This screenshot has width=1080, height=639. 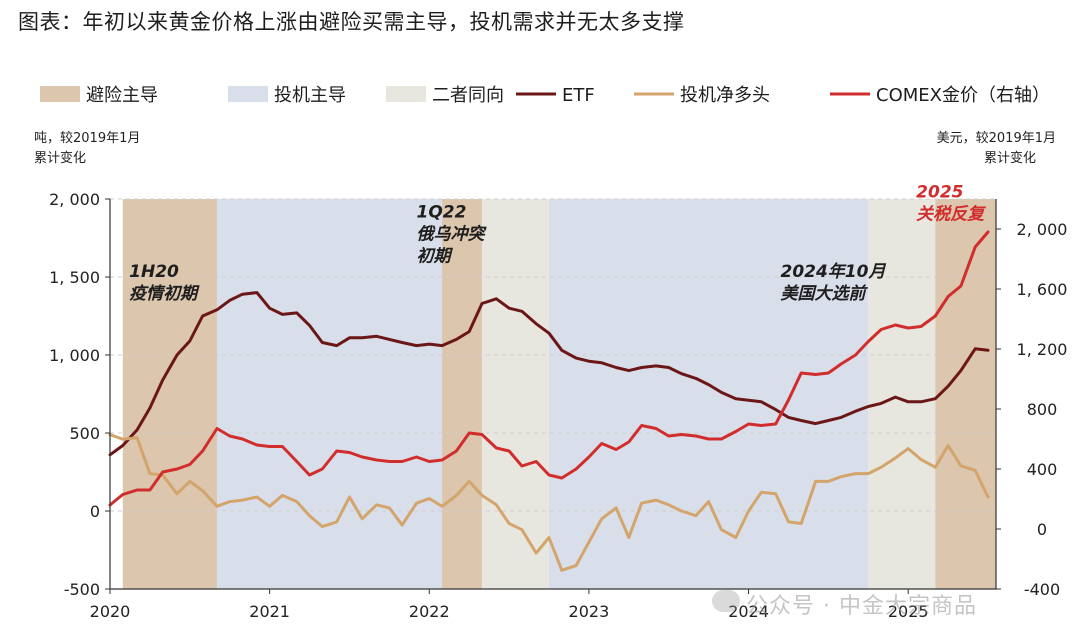 What do you see at coordinates (351, 22) in the screenshot?
I see `page-title: 图表：年初以来黄金价格上涨由避险买需主导，投机需求并无太多支撑` at bounding box center [351, 22].